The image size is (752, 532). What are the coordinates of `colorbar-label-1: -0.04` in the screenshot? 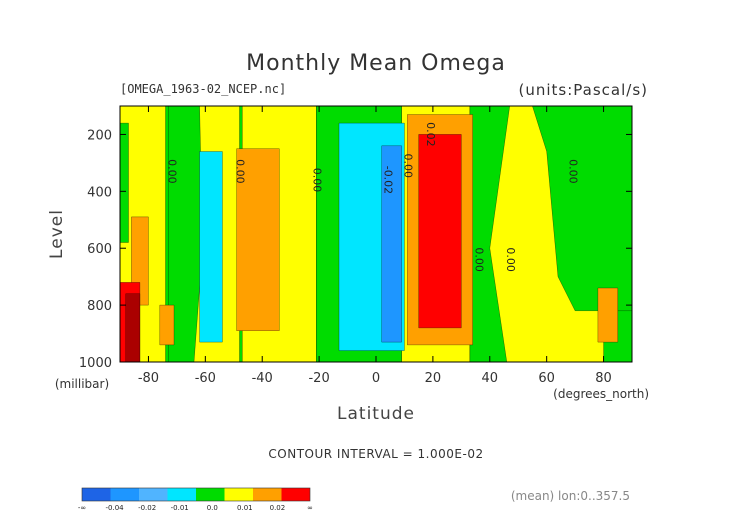 It's located at (115, 508).